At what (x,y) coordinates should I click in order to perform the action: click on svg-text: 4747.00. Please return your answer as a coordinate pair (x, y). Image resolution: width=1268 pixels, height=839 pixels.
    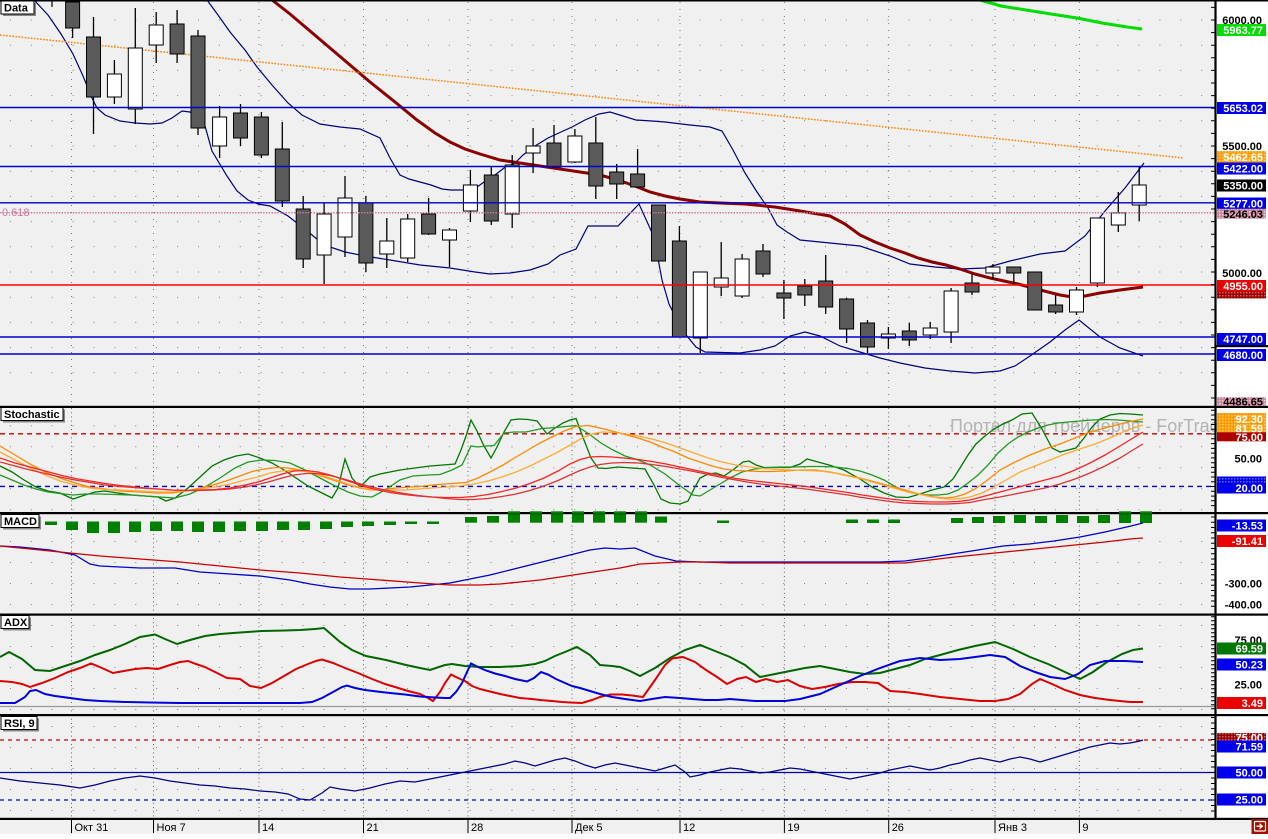
    Looking at the image, I should click on (1243, 340).